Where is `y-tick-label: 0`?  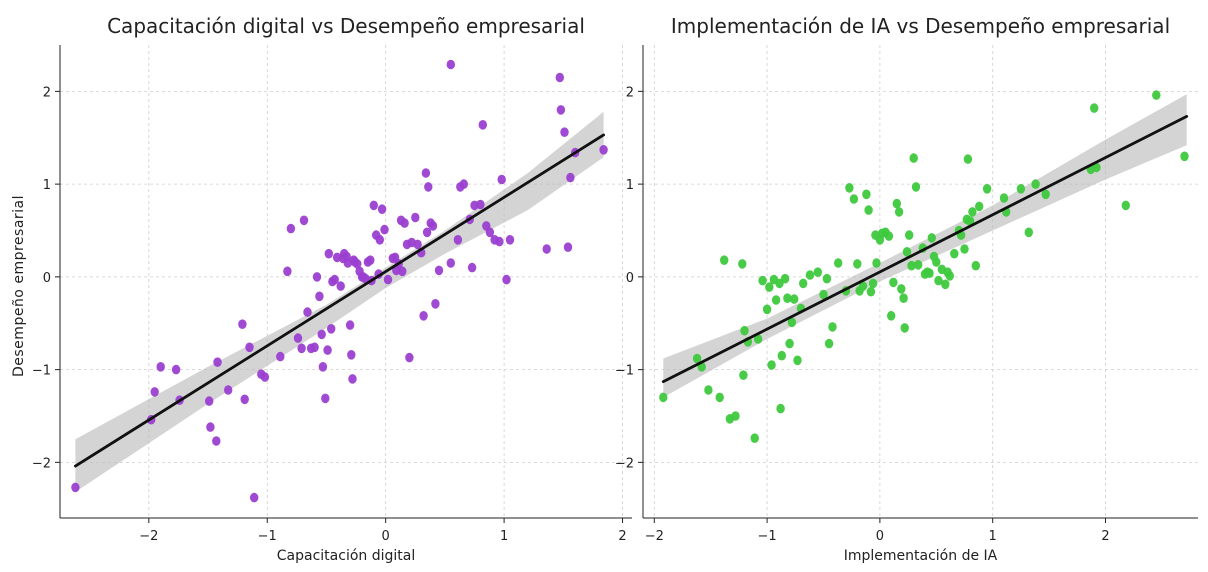
y-tick-label: 0 is located at coordinates (47, 278).